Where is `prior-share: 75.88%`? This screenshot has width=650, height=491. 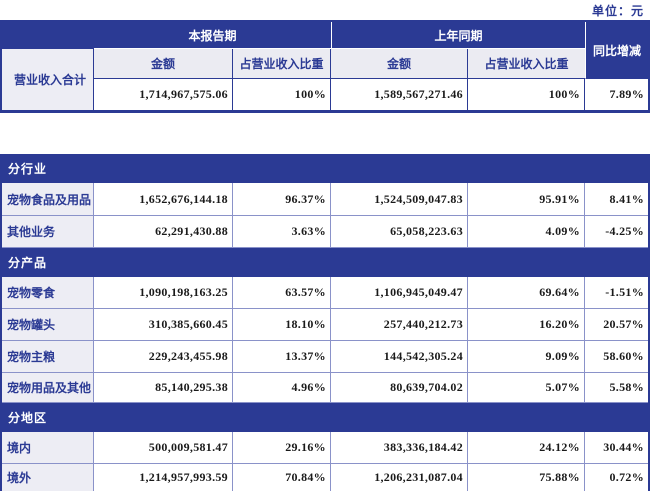 prior-share: 75.88% is located at coordinates (526, 477).